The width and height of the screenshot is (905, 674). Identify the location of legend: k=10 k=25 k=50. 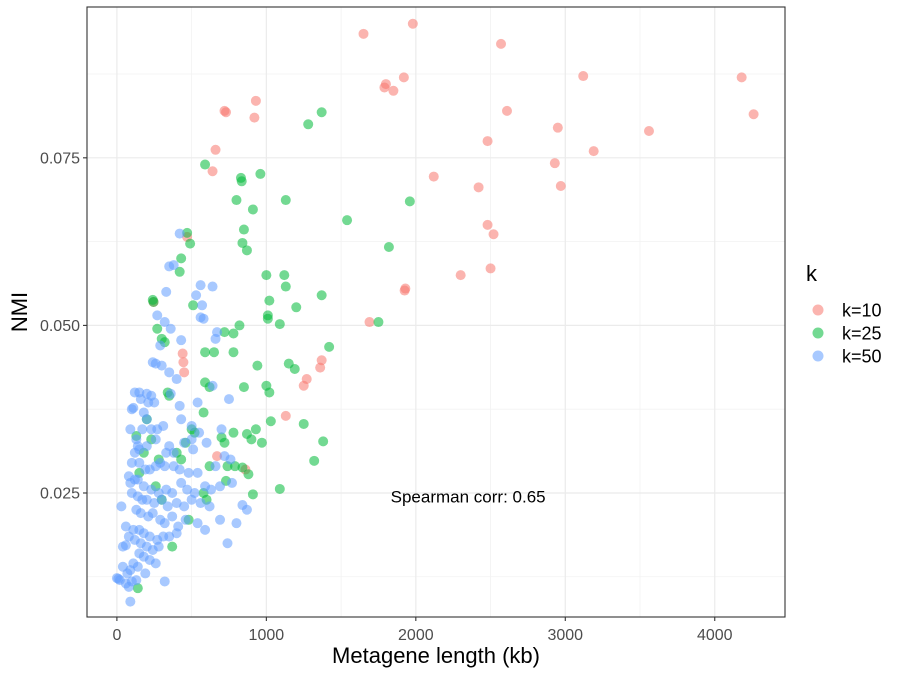
(847, 334).